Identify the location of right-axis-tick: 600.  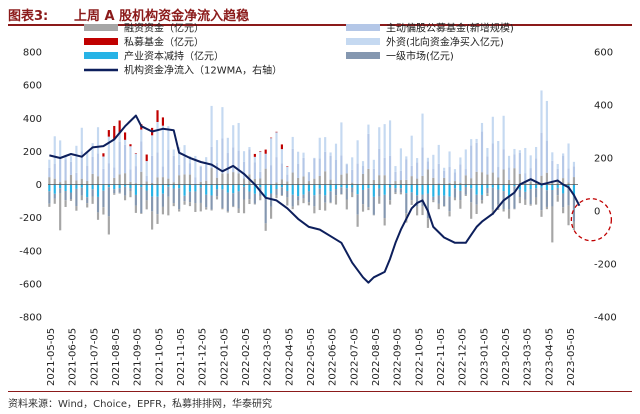
(603, 53).